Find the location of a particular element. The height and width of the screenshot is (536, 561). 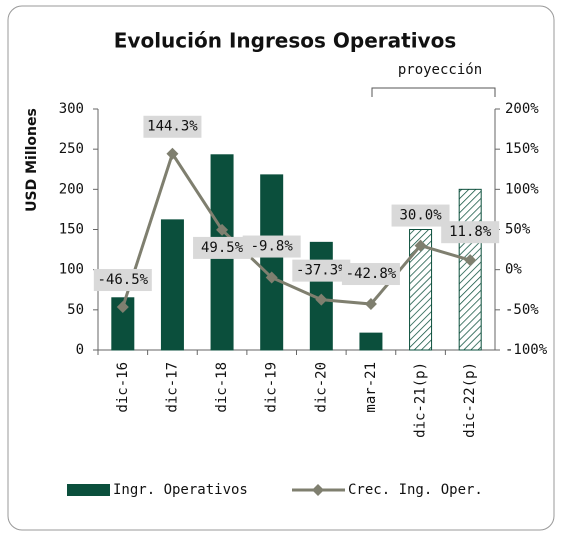

y-tick-label: 250 is located at coordinates (71, 149).